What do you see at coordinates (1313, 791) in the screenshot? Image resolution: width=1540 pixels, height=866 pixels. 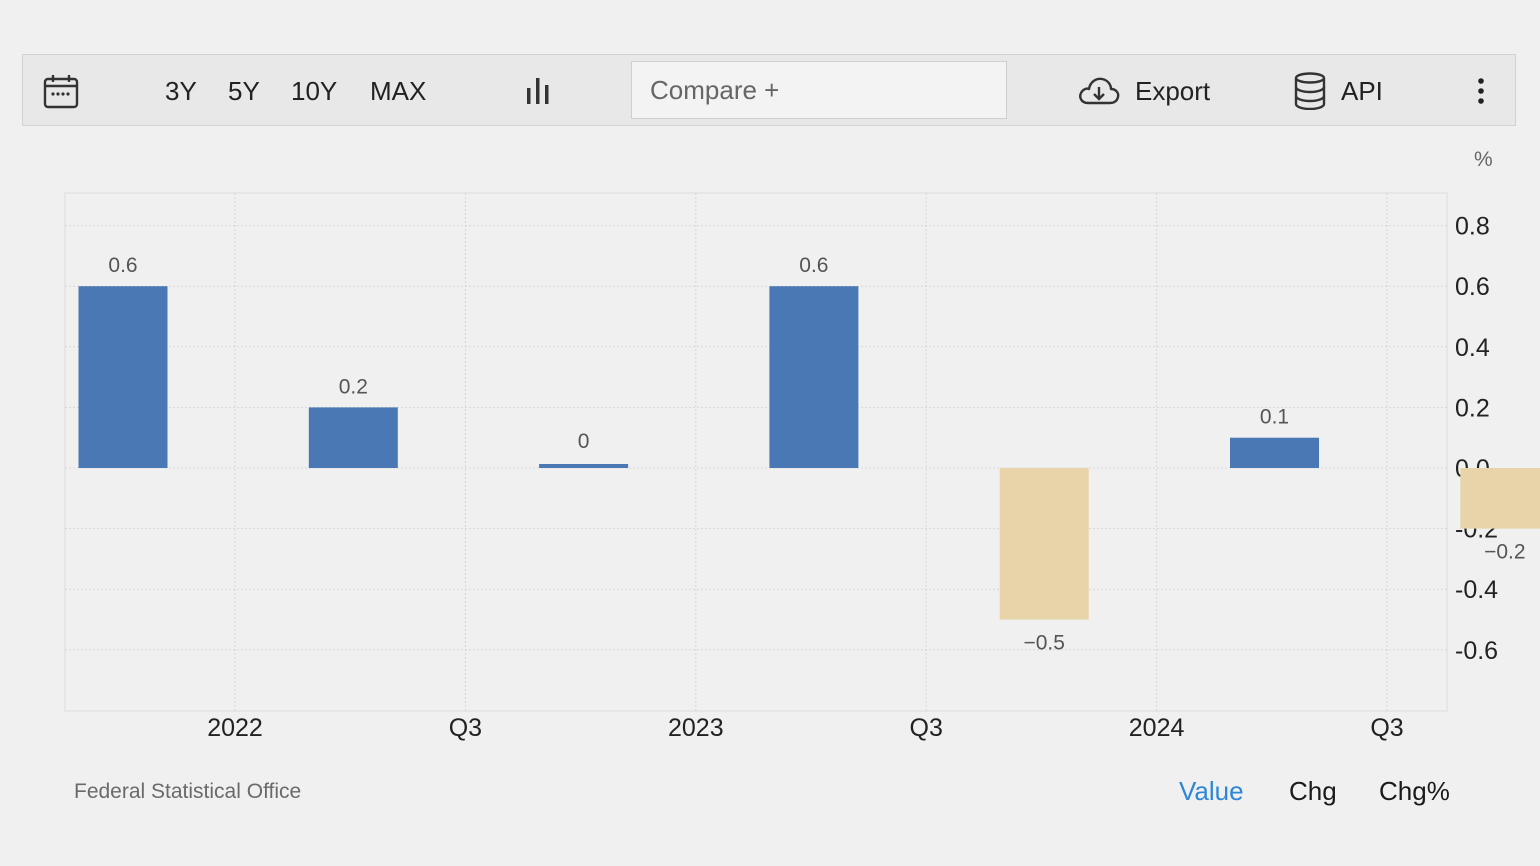 I see `change-mode-button: Chg` at bounding box center [1313, 791].